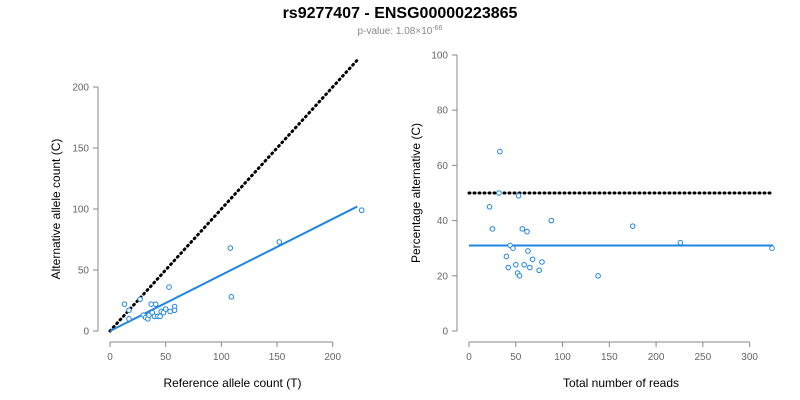 The height and width of the screenshot is (400, 800). Describe the element at coordinates (445, 332) in the screenshot. I see `percentage-y-tick-label: 0` at that location.